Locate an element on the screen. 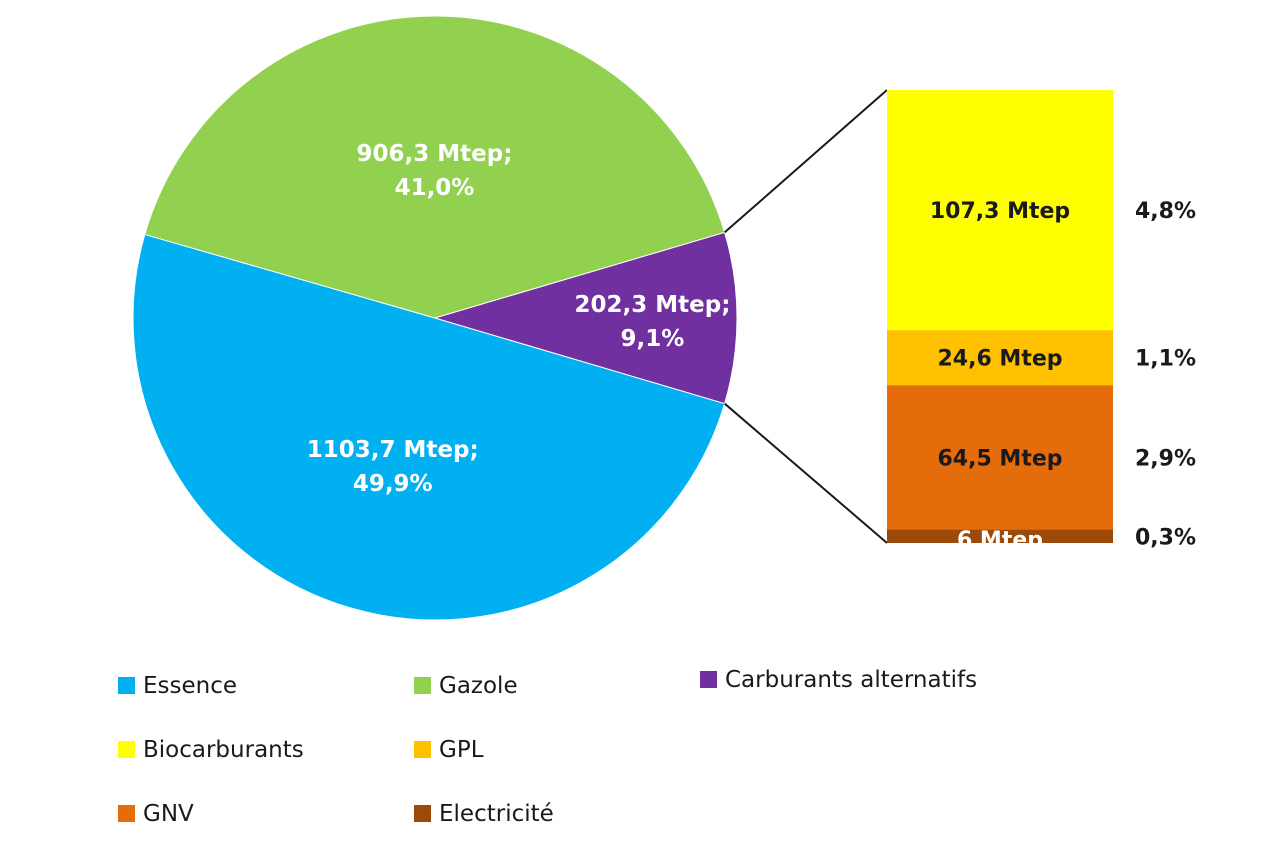 This screenshot has height=850, width=1280. legend-label-gnv: GNV is located at coordinates (168, 814).